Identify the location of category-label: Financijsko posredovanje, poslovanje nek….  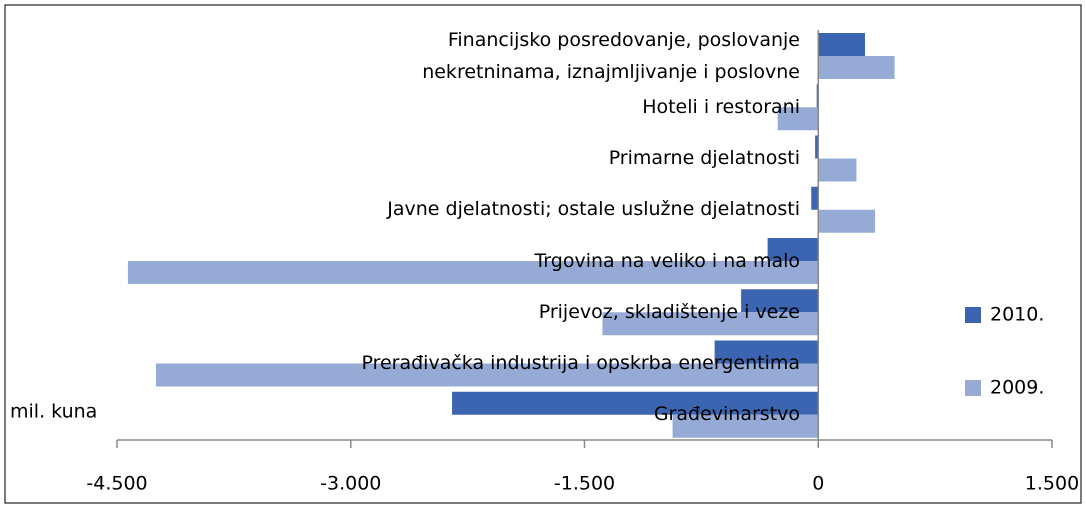
(611, 55).